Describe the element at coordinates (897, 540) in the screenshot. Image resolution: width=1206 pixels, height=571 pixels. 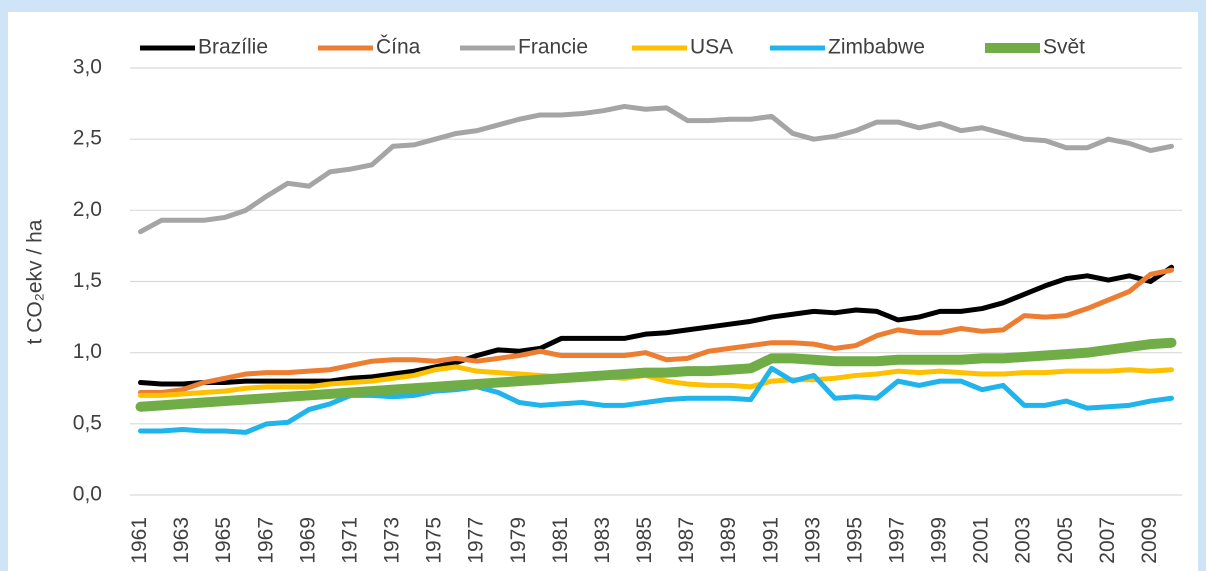
I see `x-tick-label: 1997` at that location.